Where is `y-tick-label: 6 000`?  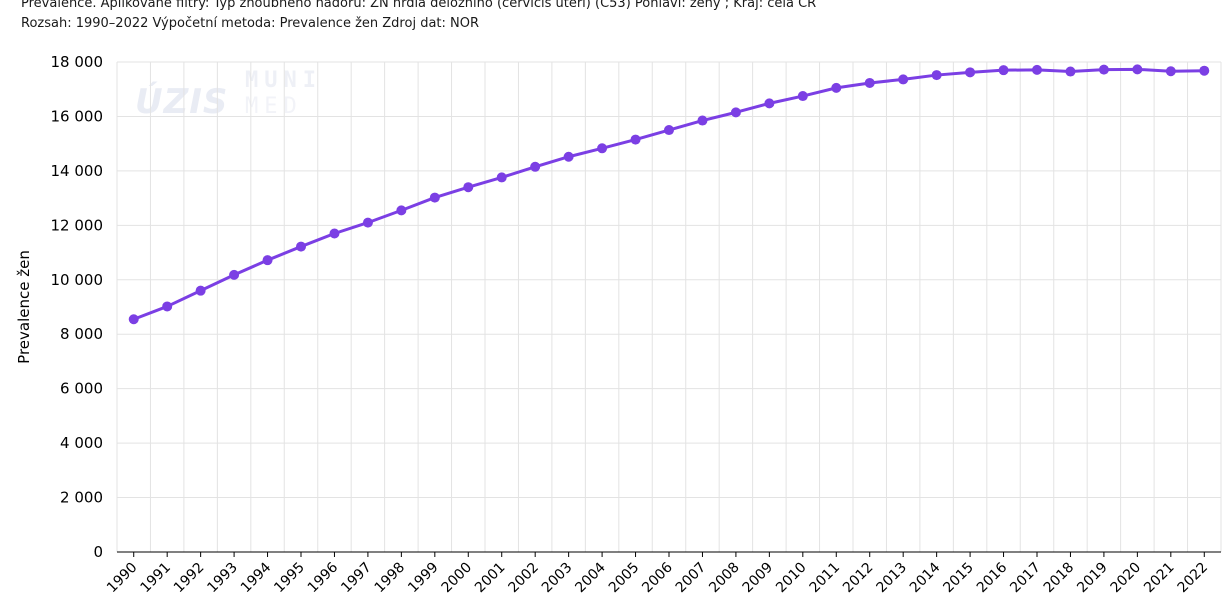
y-tick-label: 6 000 is located at coordinates (81, 389).